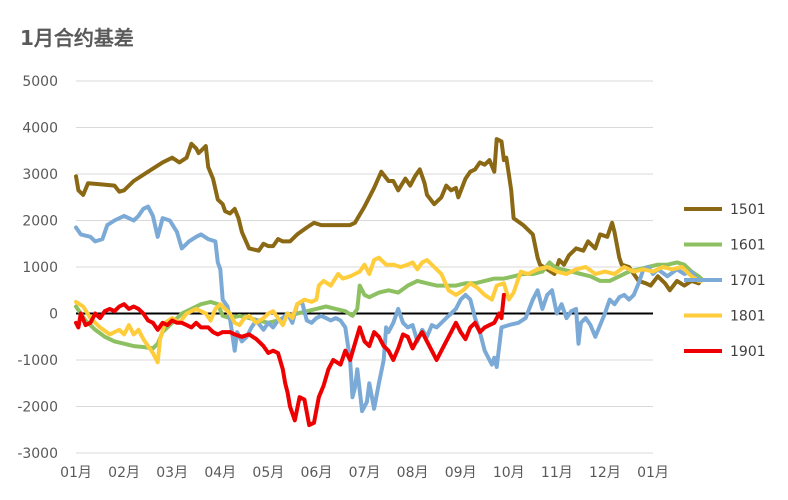 The width and height of the screenshot is (788, 500). I want to click on x-tick-label: 08月, so click(413, 473).